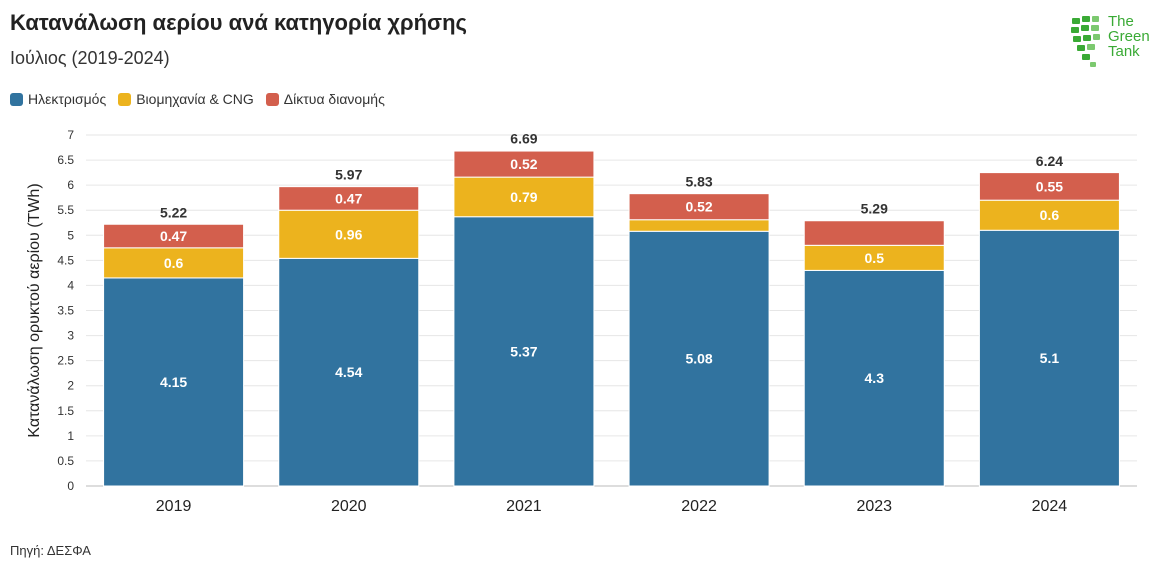 This screenshot has width=1155, height=561. I want to click on x-tick-label: 2022, so click(699, 506).